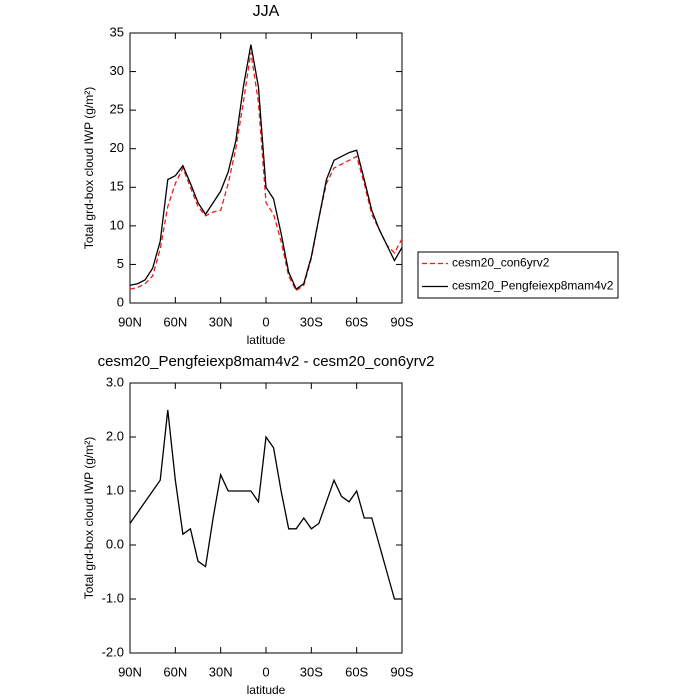  I want to click on y-tick-label: 35, so click(117, 31).